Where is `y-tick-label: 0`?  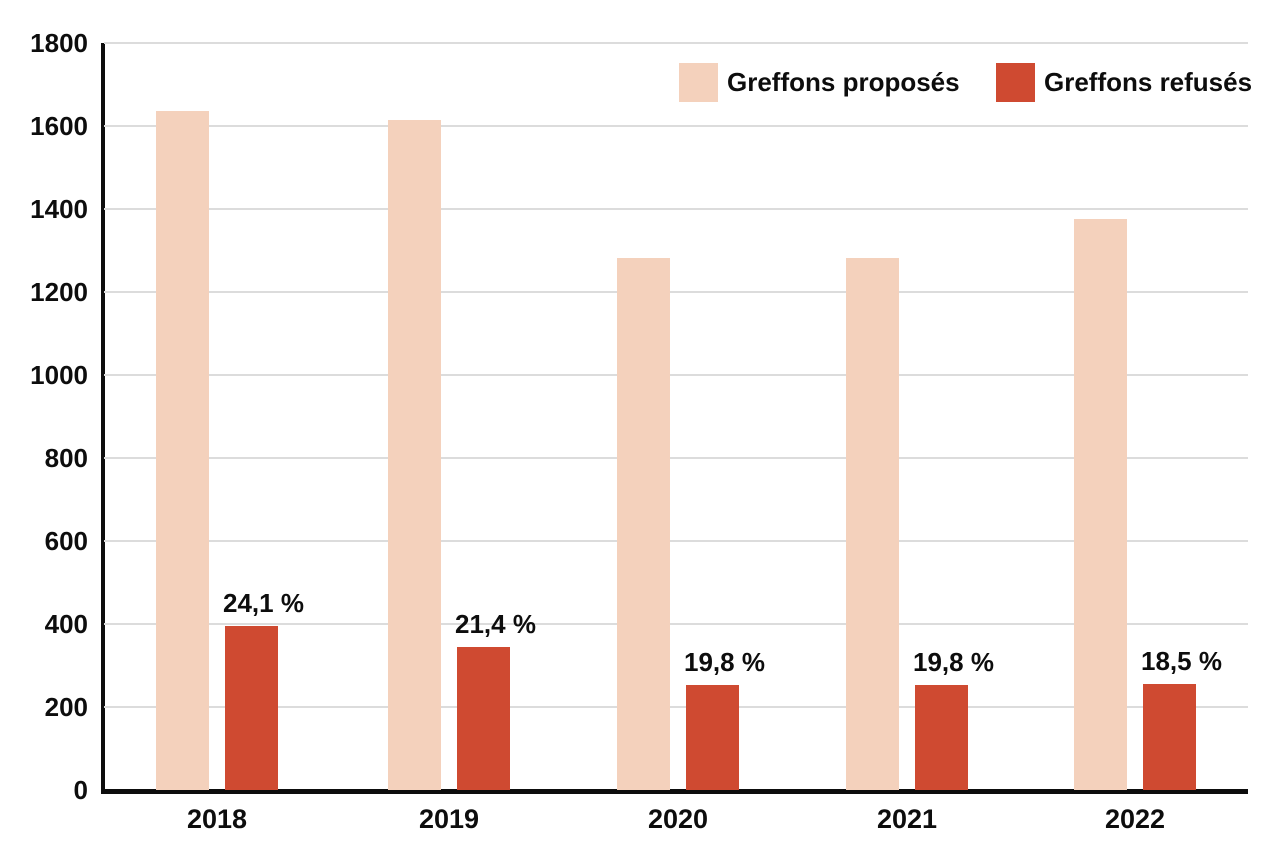 y-tick-label: 0 is located at coordinates (80, 790).